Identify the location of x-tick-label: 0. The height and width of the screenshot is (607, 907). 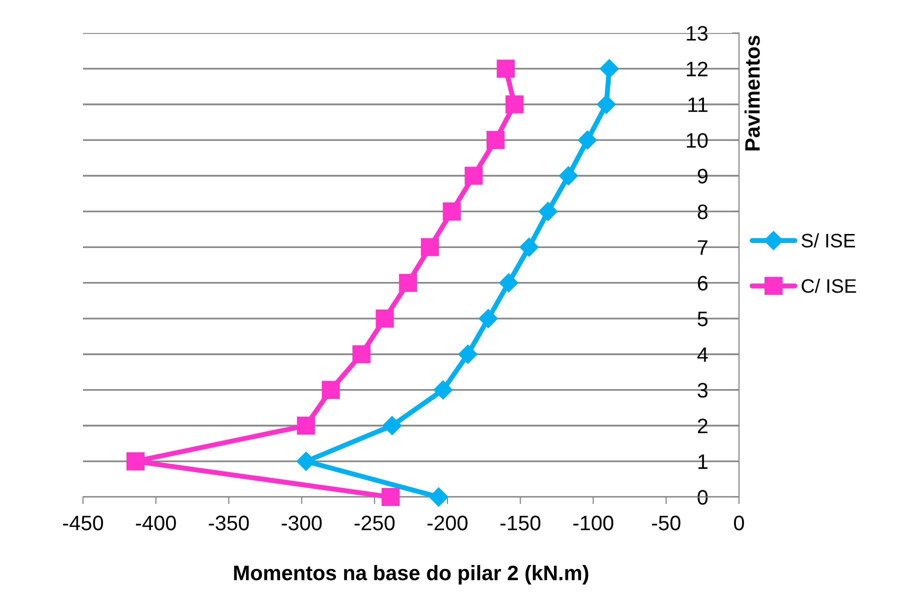
(739, 523).